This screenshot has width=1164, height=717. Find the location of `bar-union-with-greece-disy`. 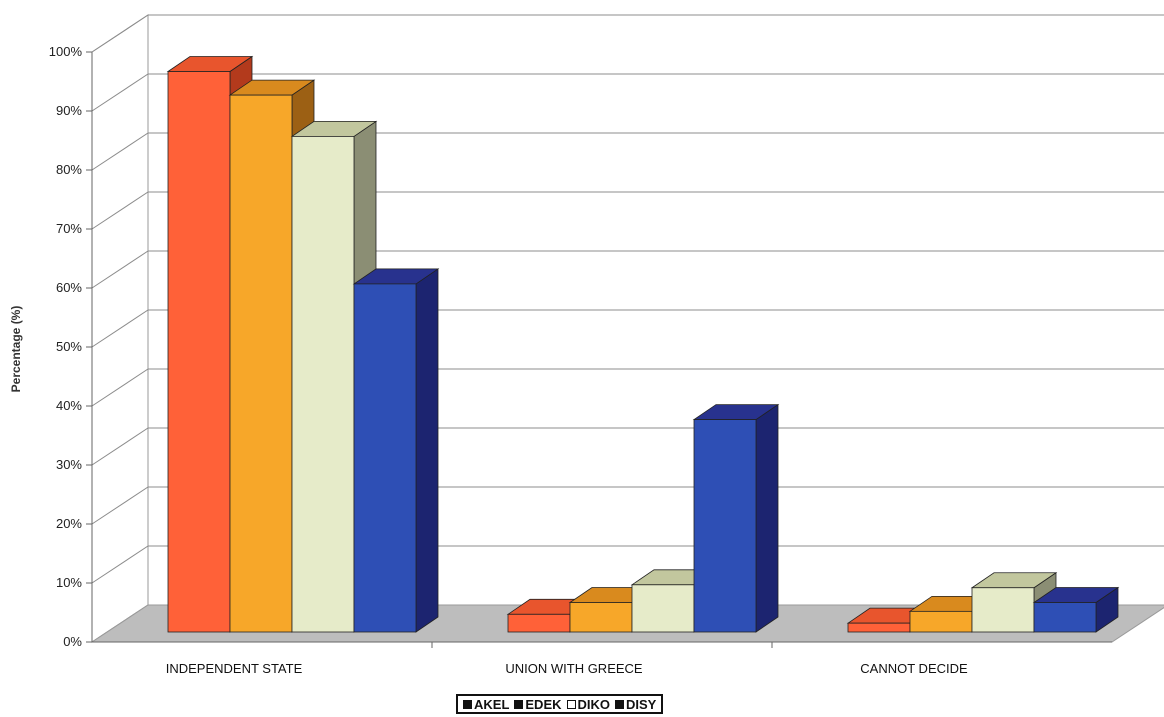

bar-union-with-greece-disy is located at coordinates (736, 518).